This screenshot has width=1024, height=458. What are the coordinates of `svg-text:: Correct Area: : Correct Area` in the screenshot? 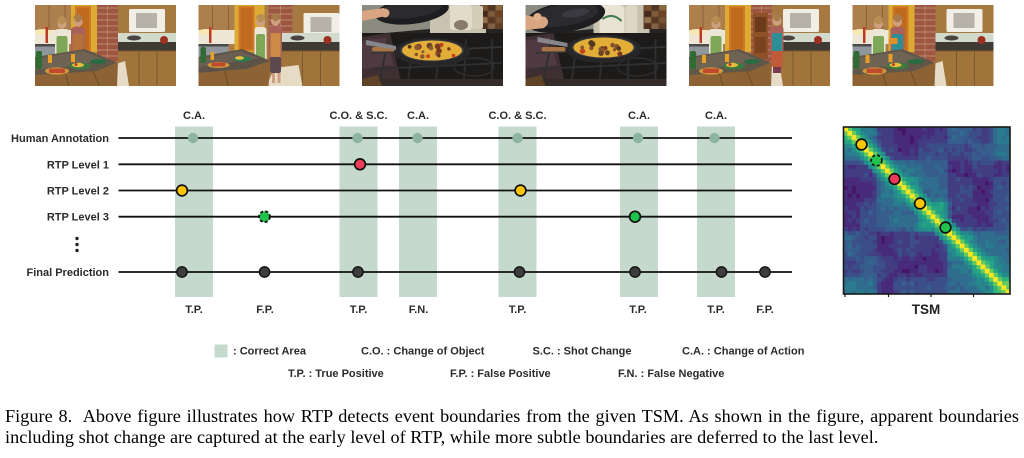 It's located at (270, 352).